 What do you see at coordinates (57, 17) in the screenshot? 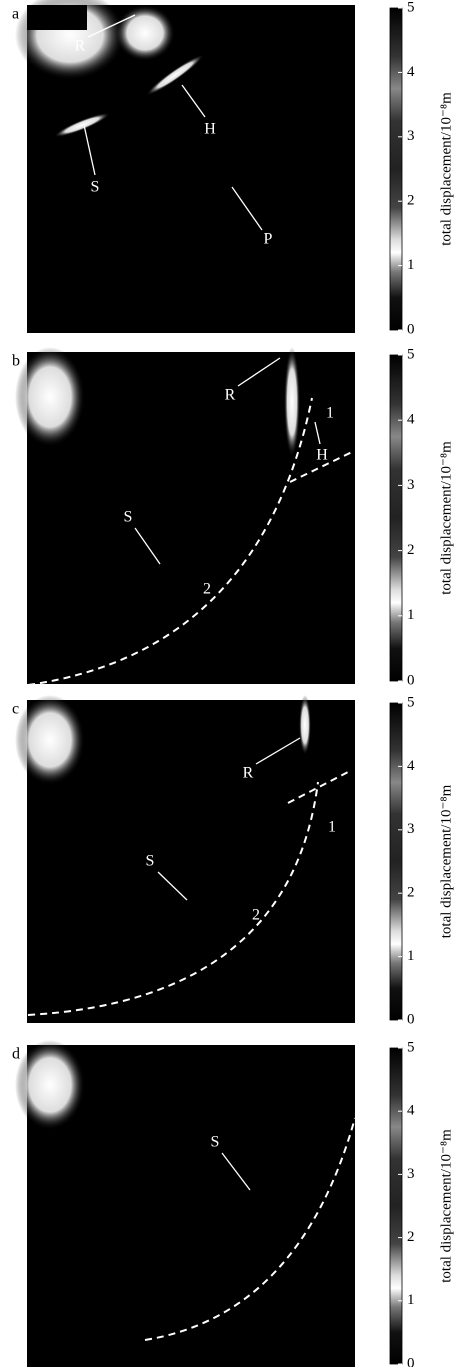
I see `image` at bounding box center [57, 17].